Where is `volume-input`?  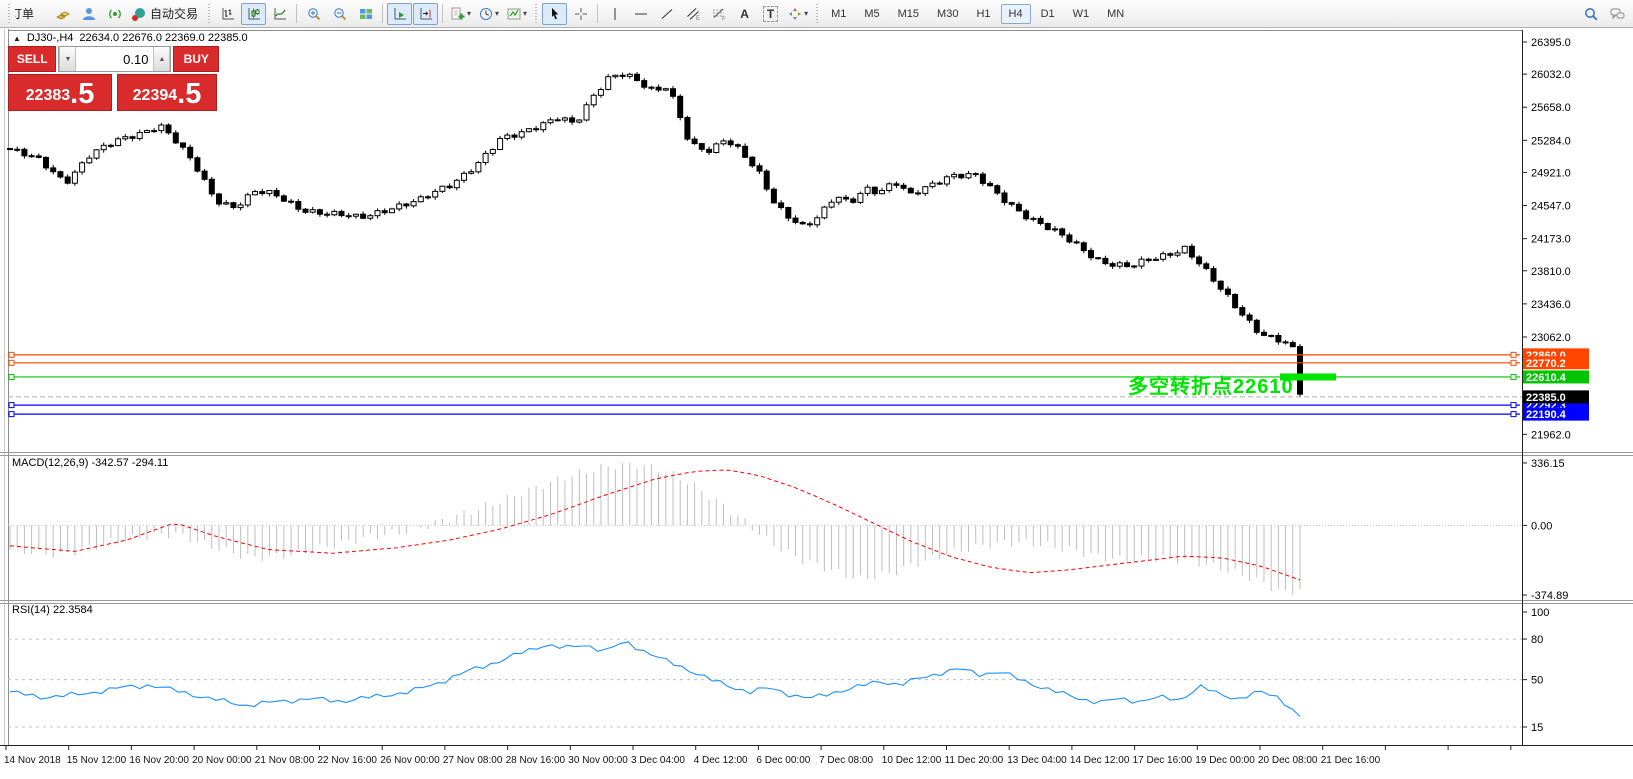
volume-input is located at coordinates (115, 59).